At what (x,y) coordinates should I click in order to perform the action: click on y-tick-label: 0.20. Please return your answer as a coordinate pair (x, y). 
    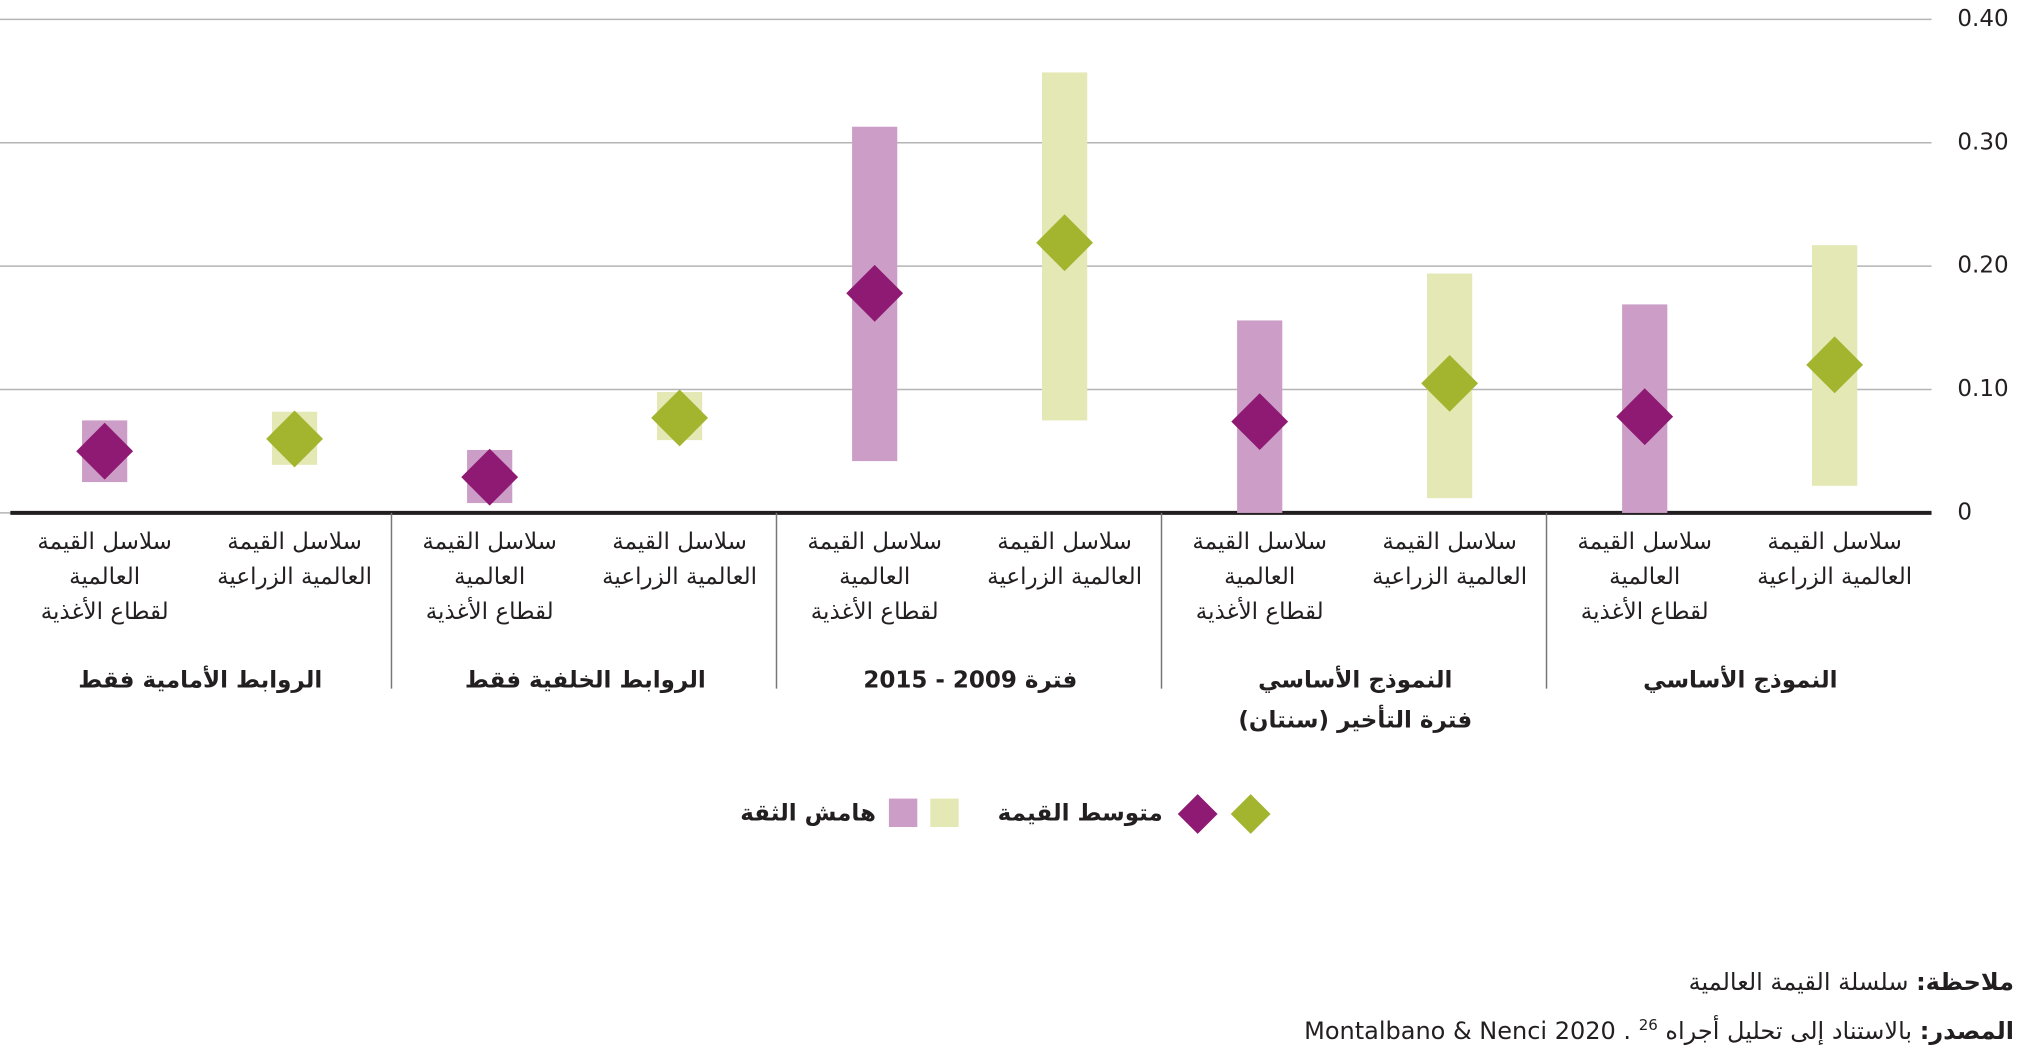
    Looking at the image, I should click on (1982, 266).